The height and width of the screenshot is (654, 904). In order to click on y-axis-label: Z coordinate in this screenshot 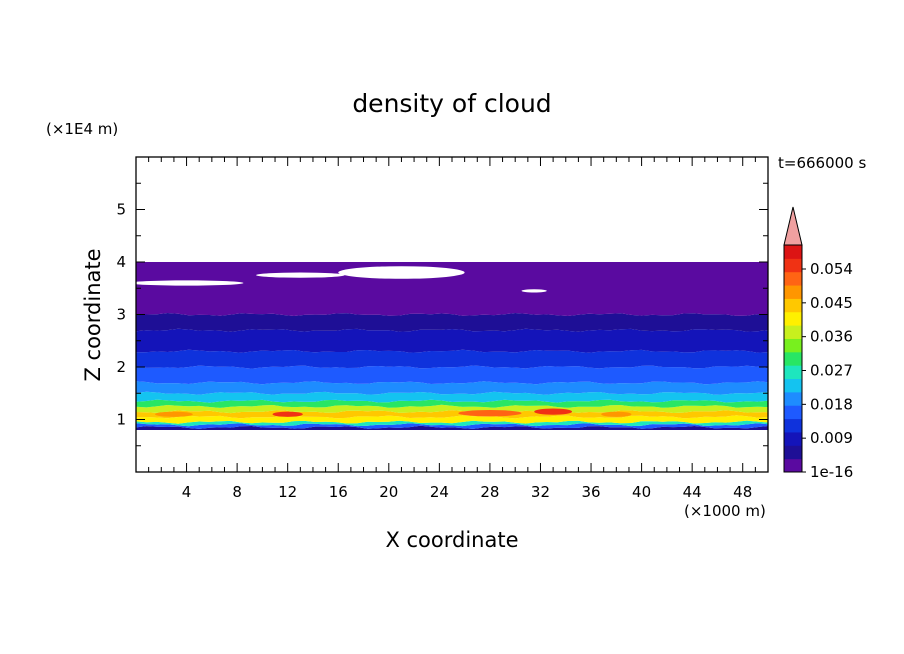, I will do `click(93, 314)`.